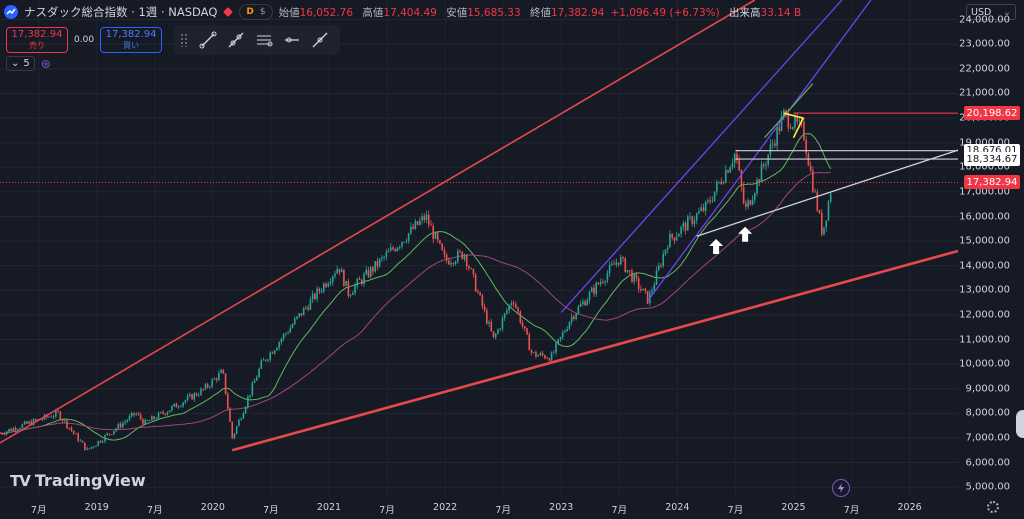 This screenshot has width=1024, height=519. I want to click on lightning-icon, so click(841, 488).